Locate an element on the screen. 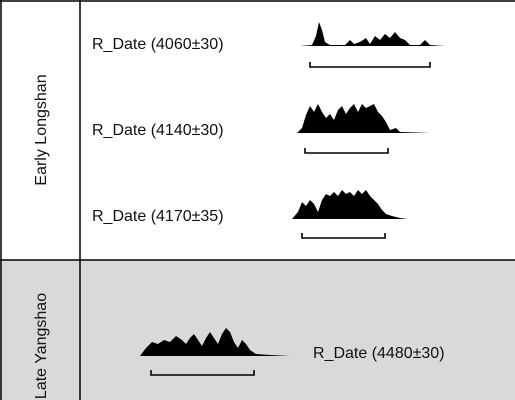 This screenshot has width=515, height=400. phase-label: Early Longshan is located at coordinates (41, 129).